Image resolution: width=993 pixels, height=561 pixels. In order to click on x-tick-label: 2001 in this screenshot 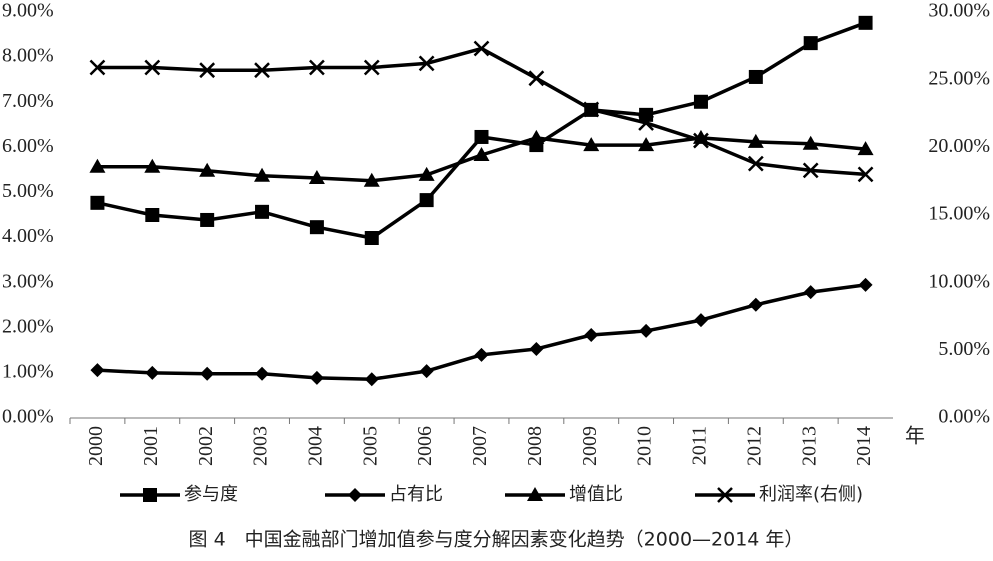, I will do `click(151, 446)`.